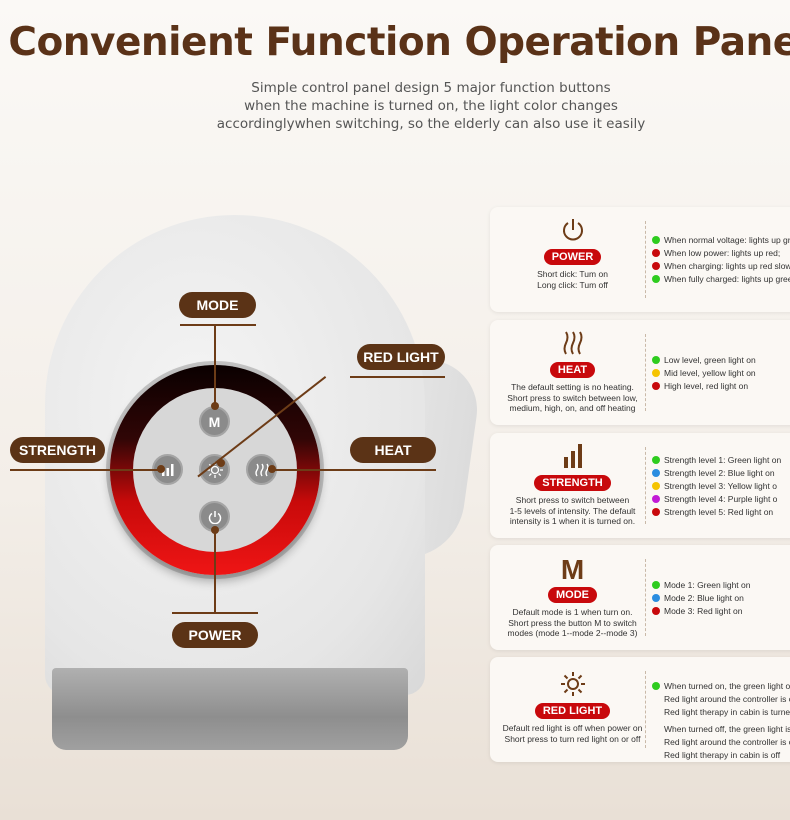 The image size is (790, 820). What do you see at coordinates (572, 728) in the screenshot?
I see `panel-description-line: Default red light is off when power on` at bounding box center [572, 728].